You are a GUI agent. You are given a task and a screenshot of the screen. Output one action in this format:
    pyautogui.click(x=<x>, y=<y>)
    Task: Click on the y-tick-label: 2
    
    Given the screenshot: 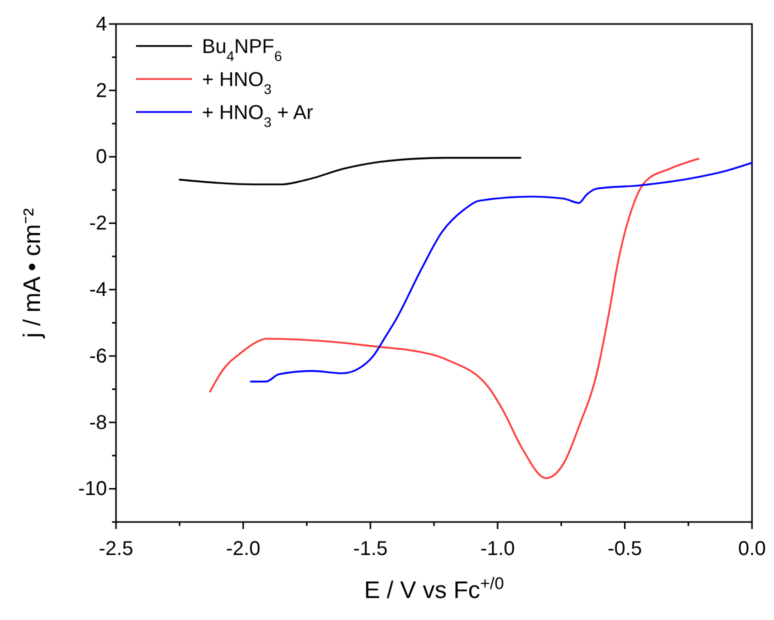 What is the action you would take?
    pyautogui.click(x=101, y=91)
    